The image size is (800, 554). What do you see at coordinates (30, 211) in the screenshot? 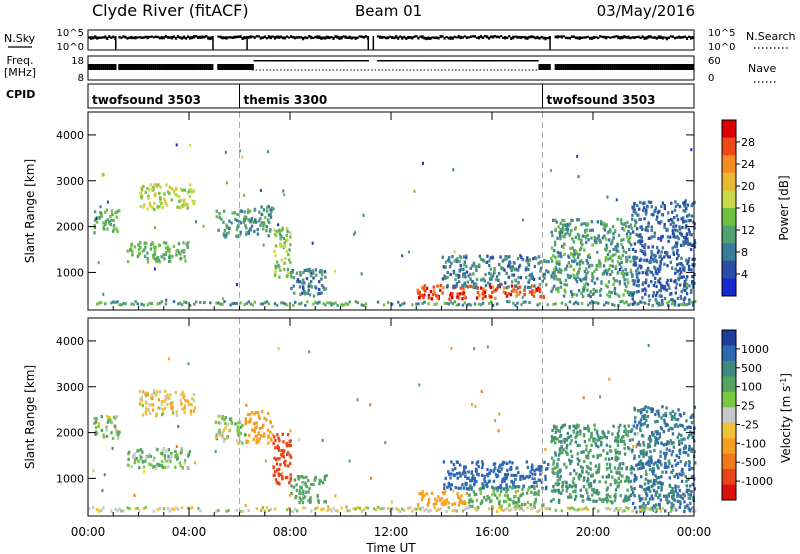
I see `power-y-axis-label: Slant Range [km]` at bounding box center [30, 211].